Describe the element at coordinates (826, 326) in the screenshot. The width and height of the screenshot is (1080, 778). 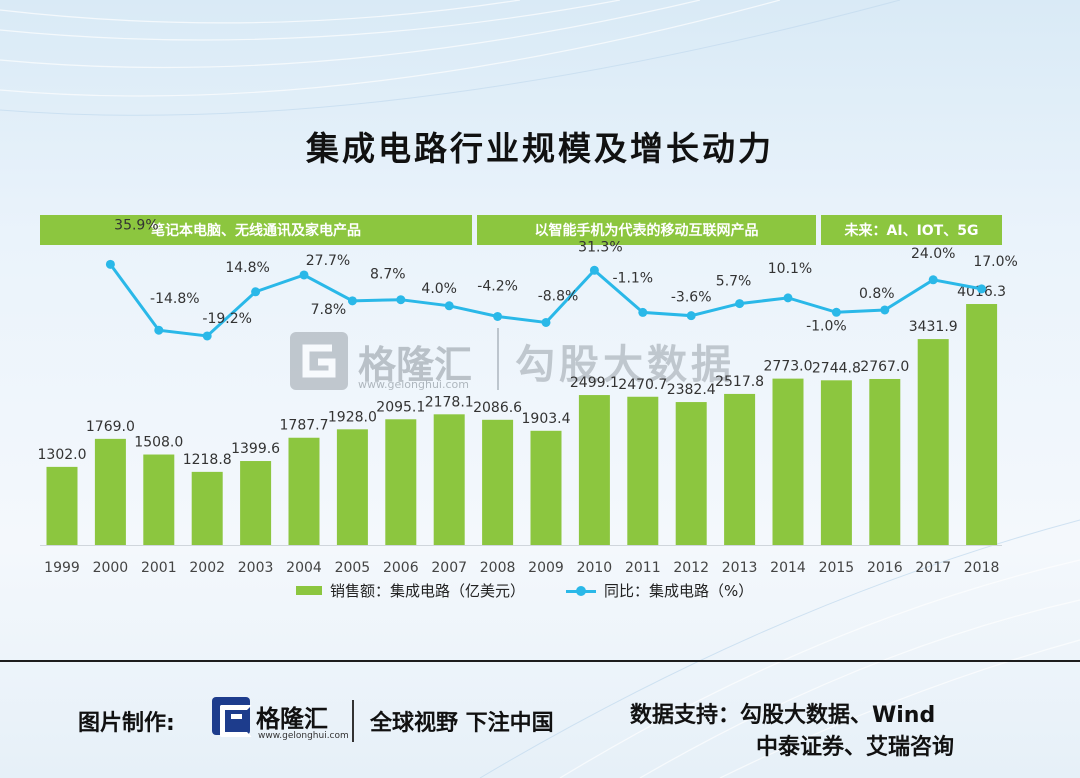
I see `growth-label-2015: -1.0%` at that location.